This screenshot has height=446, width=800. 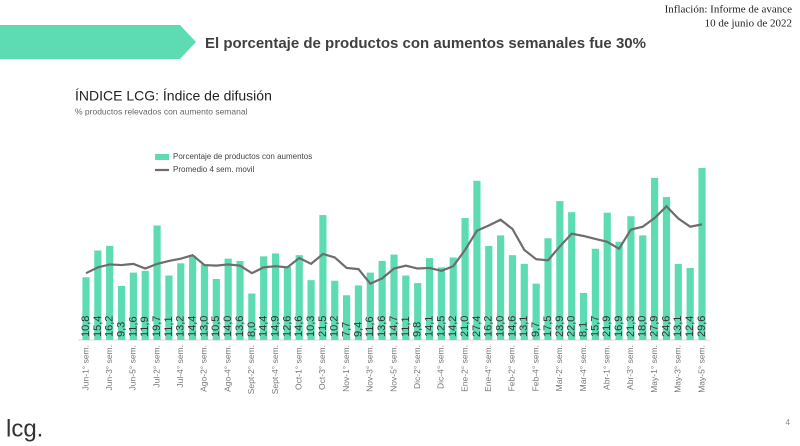 I want to click on x-tick-label: May-5° sem., so click(x=701, y=369).